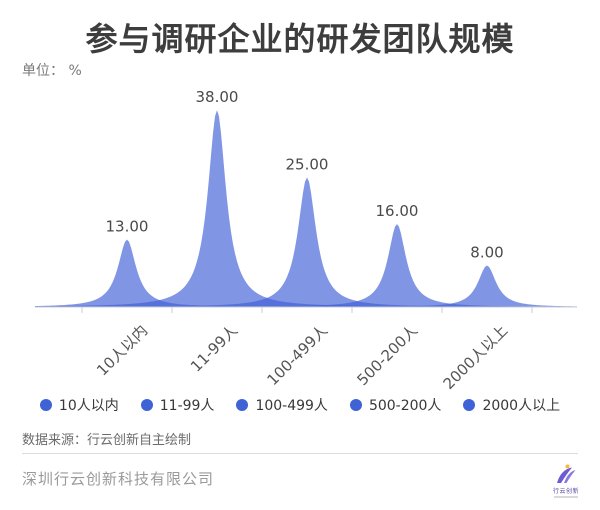 Image resolution: width=600 pixels, height=510 pixels. Describe the element at coordinates (187, 406) in the screenshot. I see `legend-label: 11-99人` at that location.